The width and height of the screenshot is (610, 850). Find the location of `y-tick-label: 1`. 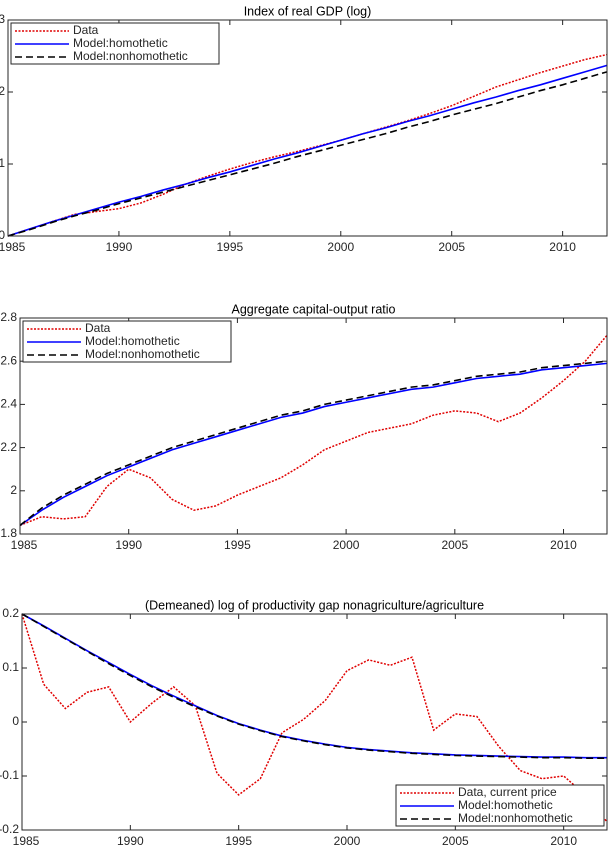

y-tick-label: 1 is located at coordinates (2, 163).